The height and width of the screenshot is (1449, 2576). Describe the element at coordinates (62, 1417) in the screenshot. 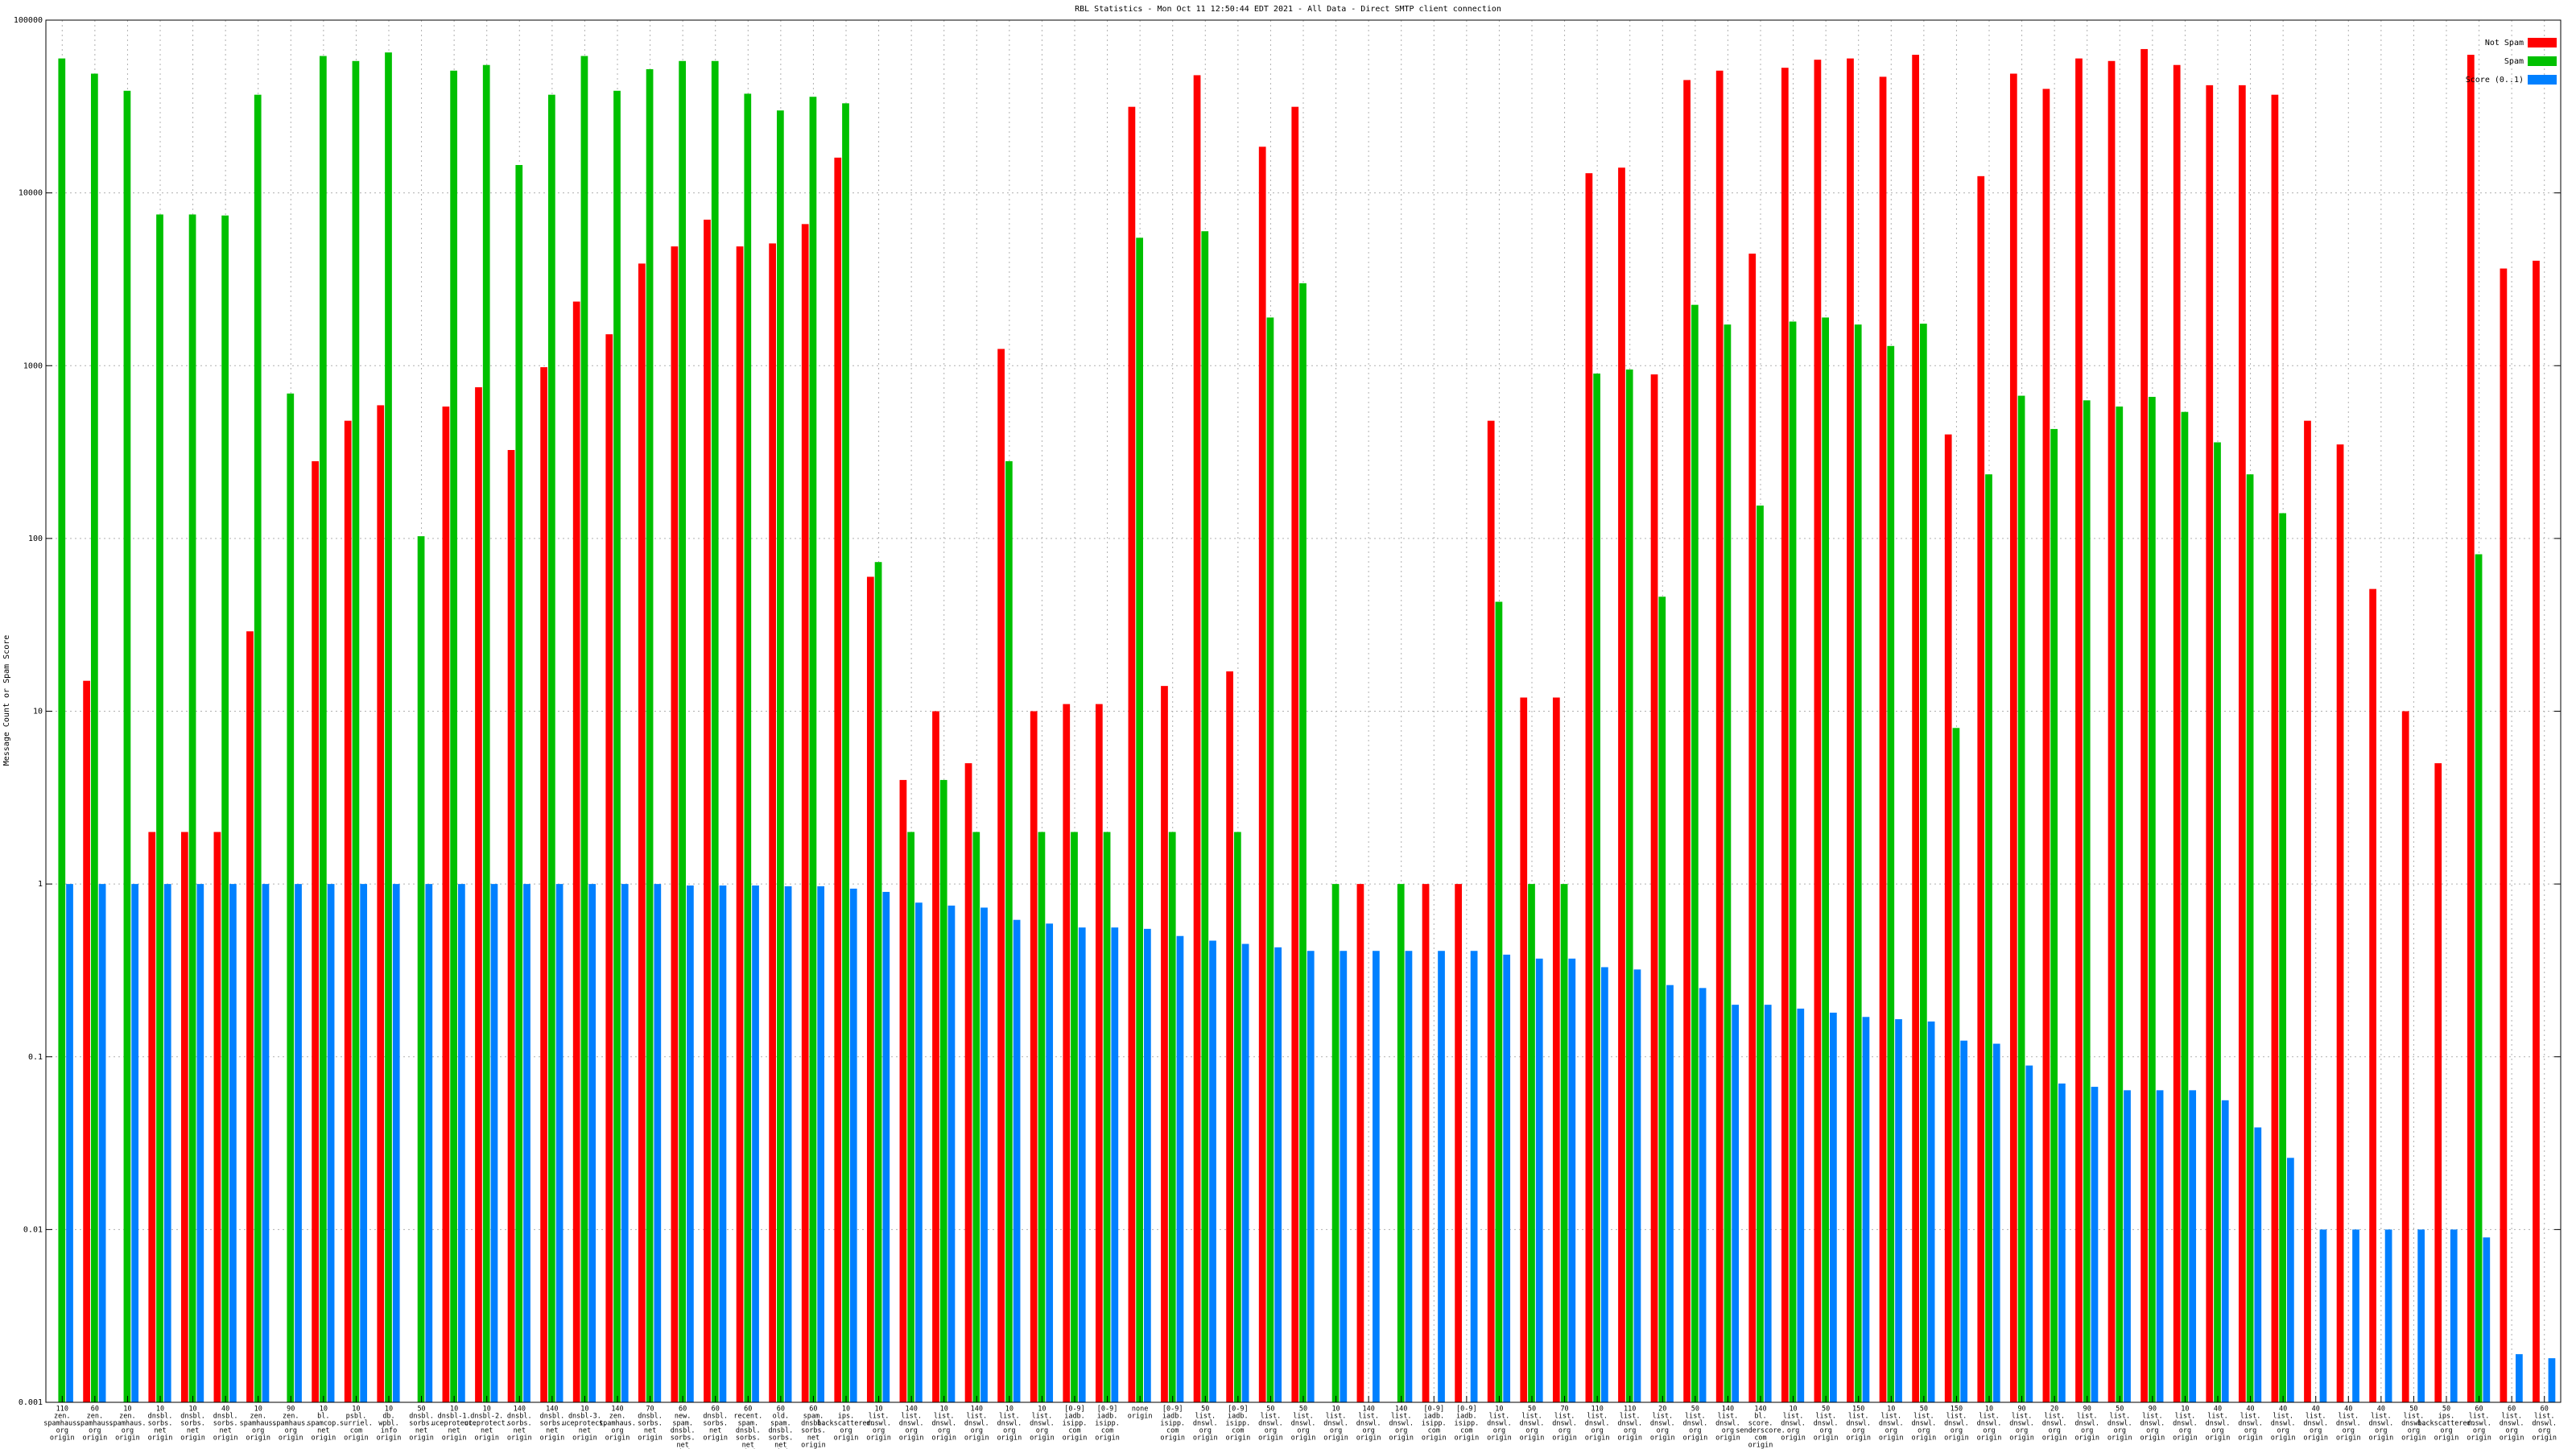

I see `x-tick-label: zen.` at that location.